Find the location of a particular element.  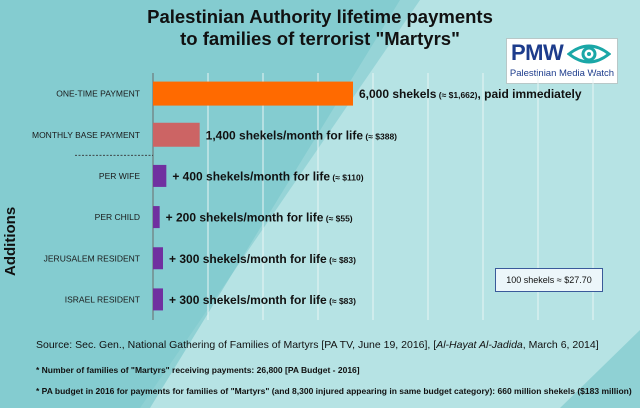

source-publication: Al-Hayat Al-Jadida is located at coordinates (479, 345).